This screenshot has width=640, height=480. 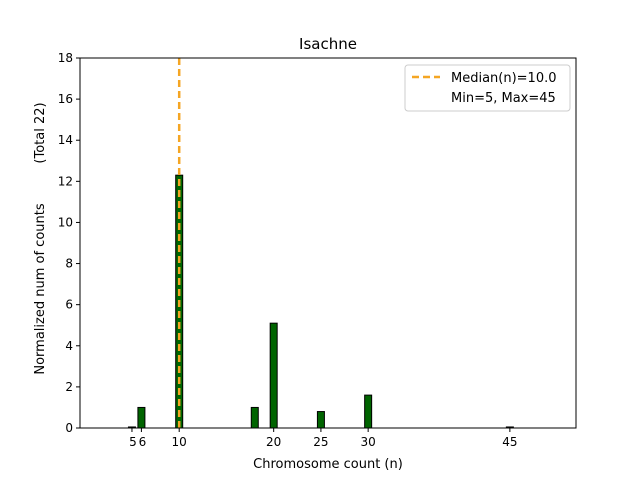 I want to click on y-tick-label-18: 18, so click(x=65, y=58).